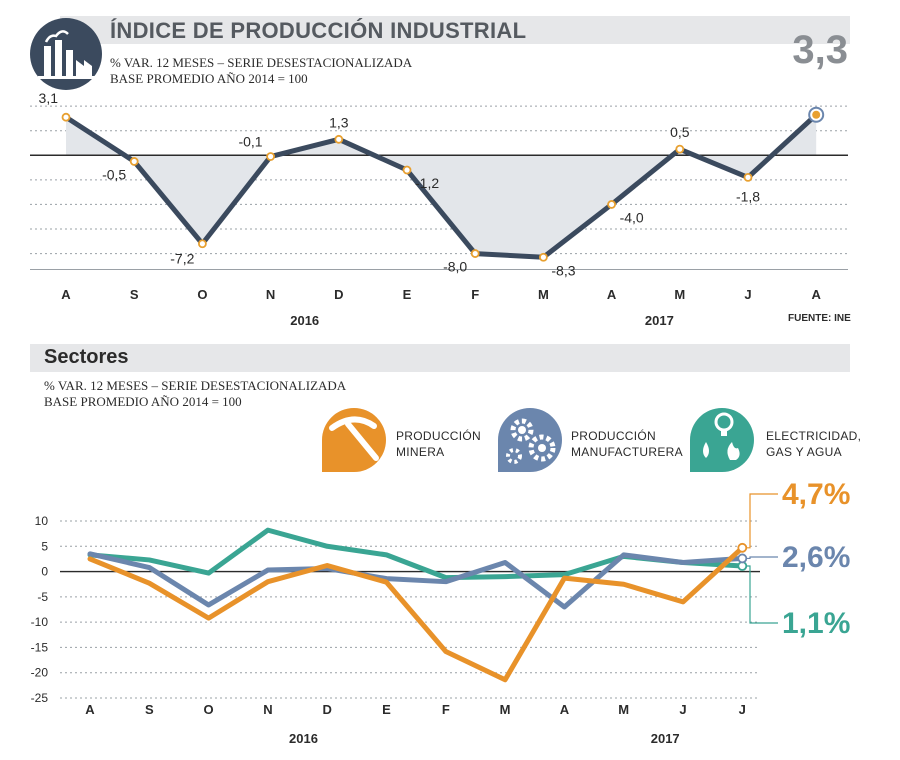 The height and width of the screenshot is (760, 900). Describe the element at coordinates (86, 357) in the screenshot. I see `sectors-title: Sectores` at that location.